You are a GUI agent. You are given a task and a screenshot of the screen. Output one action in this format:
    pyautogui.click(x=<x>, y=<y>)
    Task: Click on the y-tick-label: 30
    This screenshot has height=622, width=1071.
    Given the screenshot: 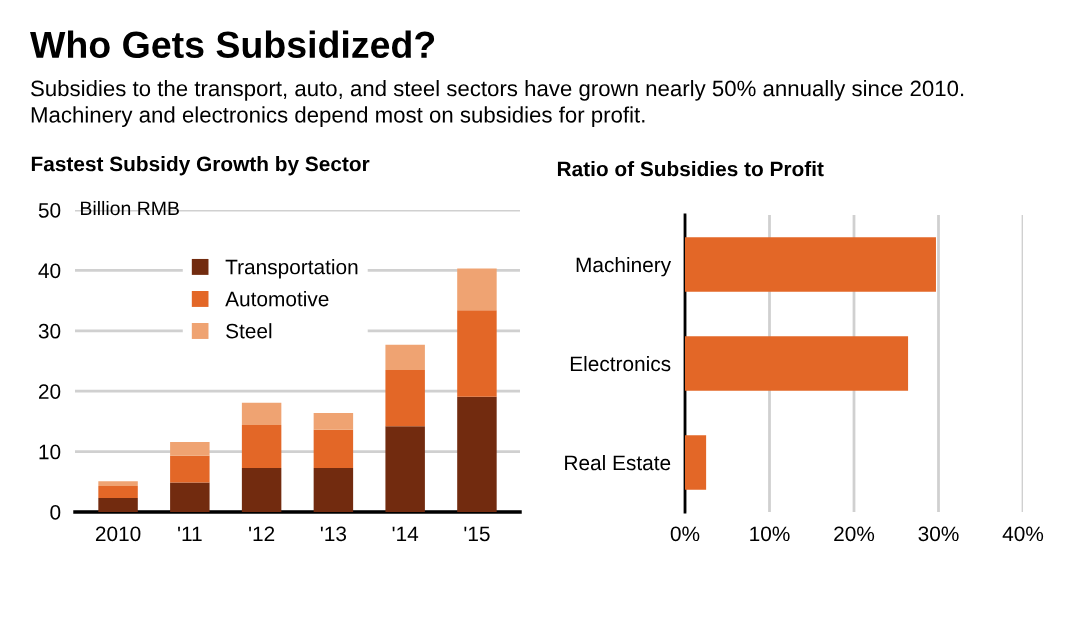 What is the action you would take?
    pyautogui.click(x=49, y=331)
    